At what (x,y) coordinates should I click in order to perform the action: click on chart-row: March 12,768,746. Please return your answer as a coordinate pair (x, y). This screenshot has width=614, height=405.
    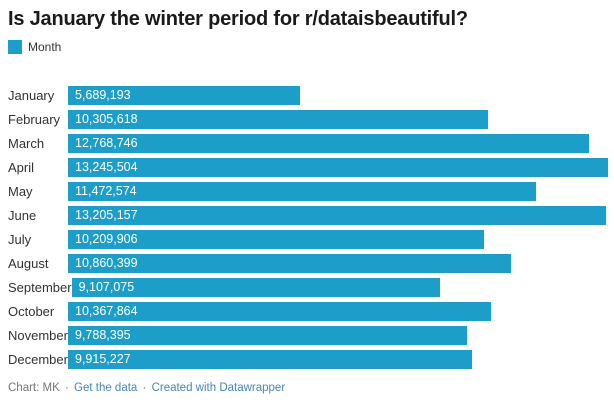
    Looking at the image, I should click on (308, 143).